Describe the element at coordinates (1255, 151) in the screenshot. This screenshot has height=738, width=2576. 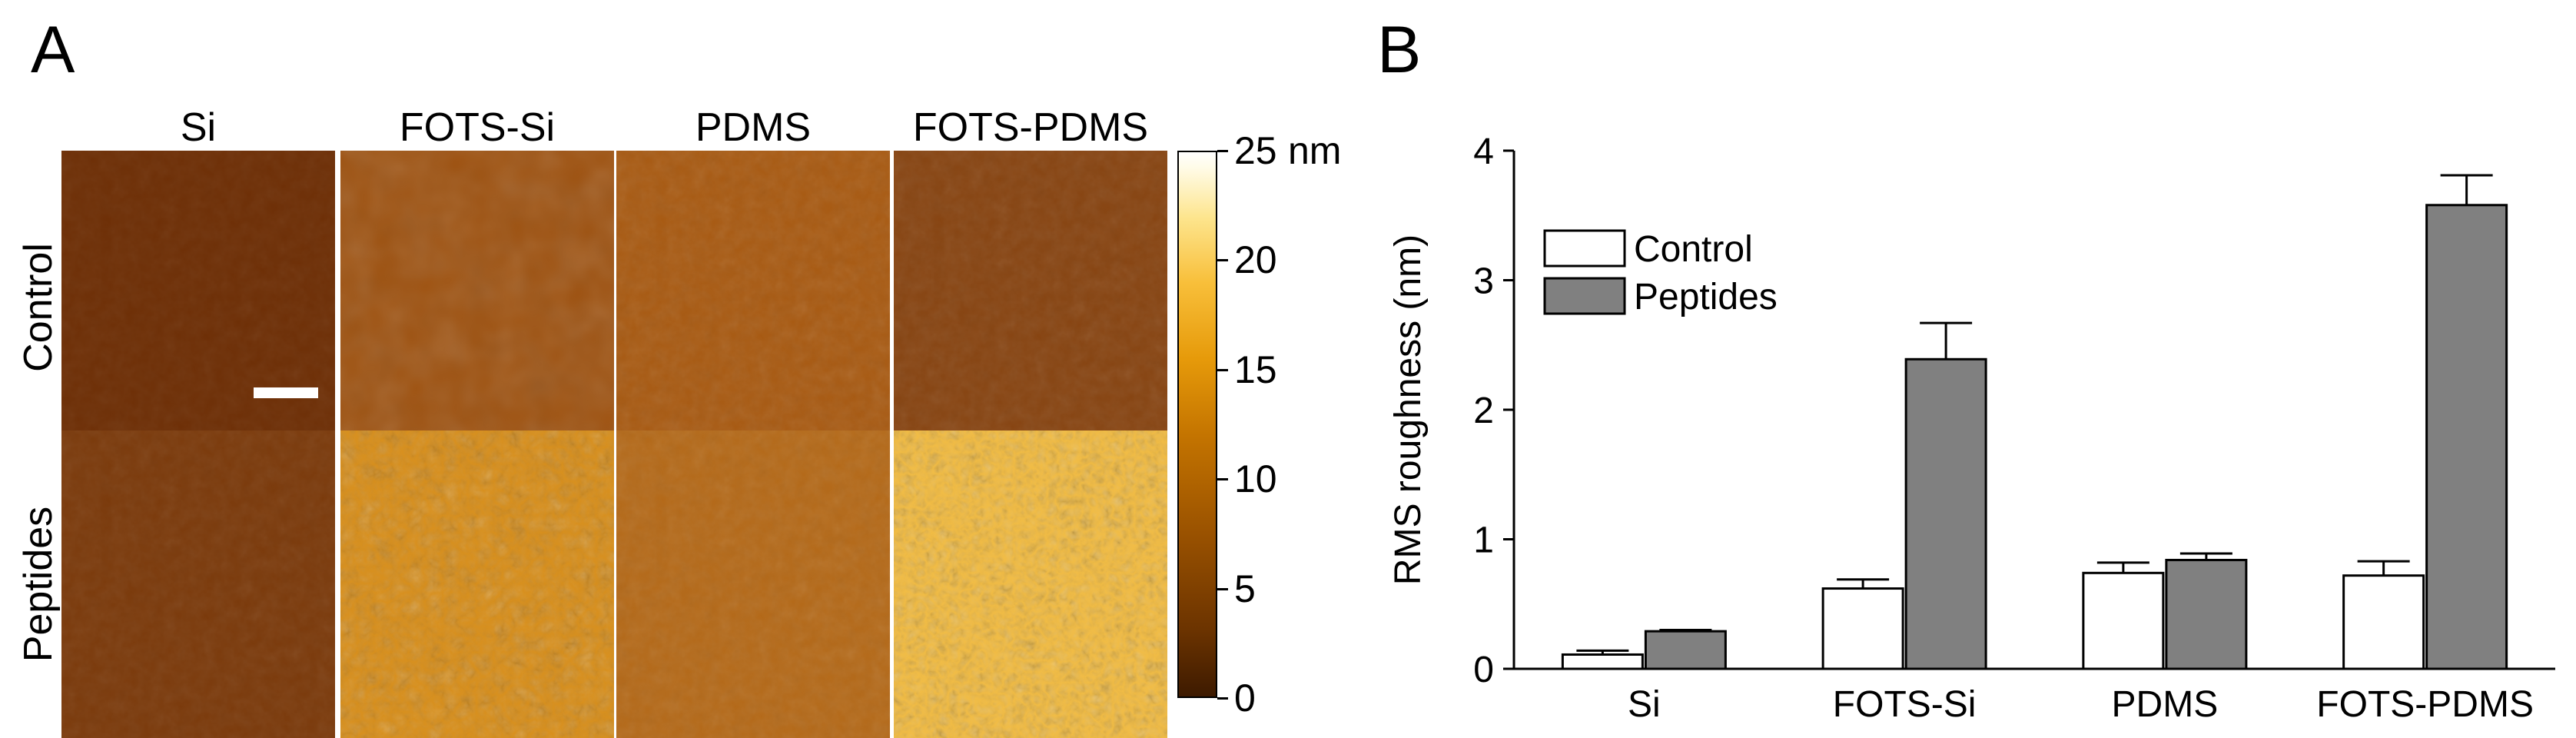
I see `colorbar-tick-label: 25` at that location.